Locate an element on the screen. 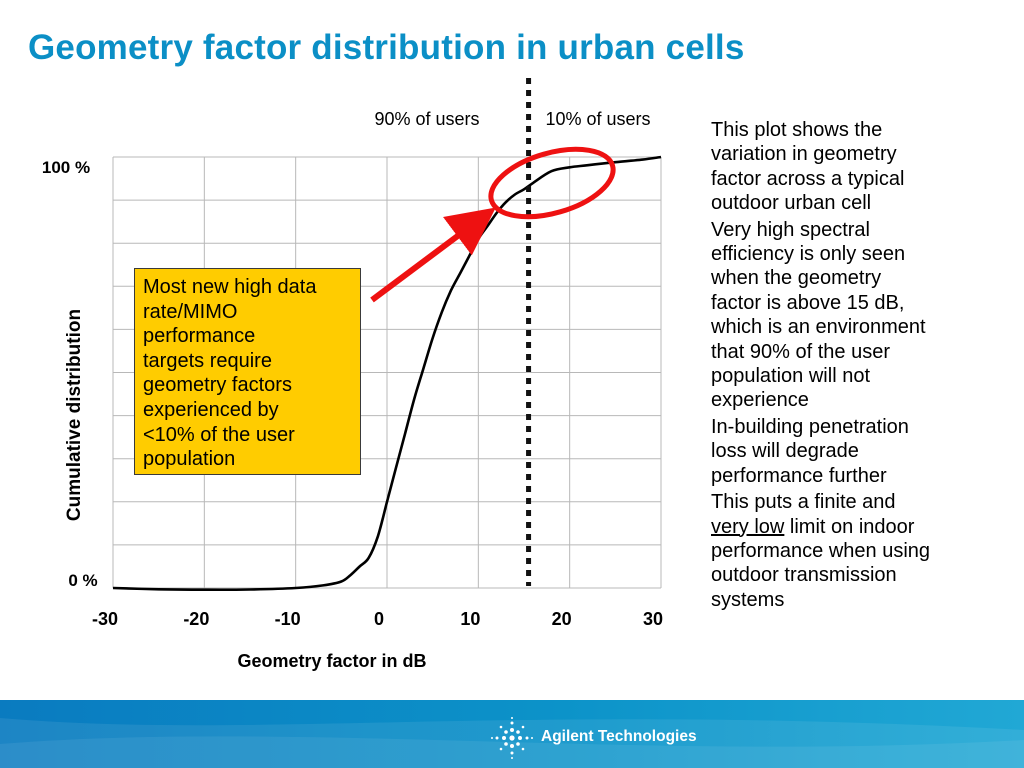 The height and width of the screenshot is (768, 1024). y-tick-label: 0 % is located at coordinates (82, 580).